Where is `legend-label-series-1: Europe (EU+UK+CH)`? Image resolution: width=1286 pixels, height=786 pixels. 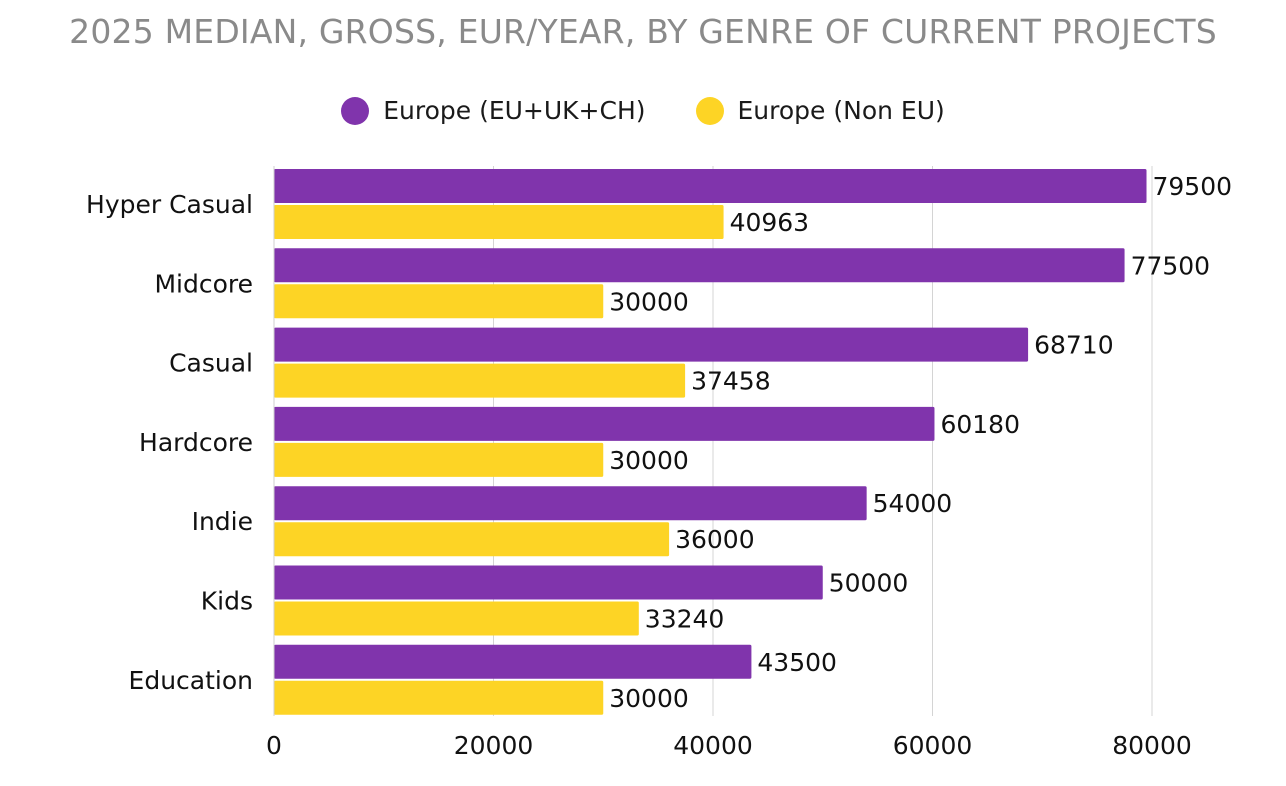 legend-label-series-1: Europe (EU+UK+CH) is located at coordinates (514, 110).